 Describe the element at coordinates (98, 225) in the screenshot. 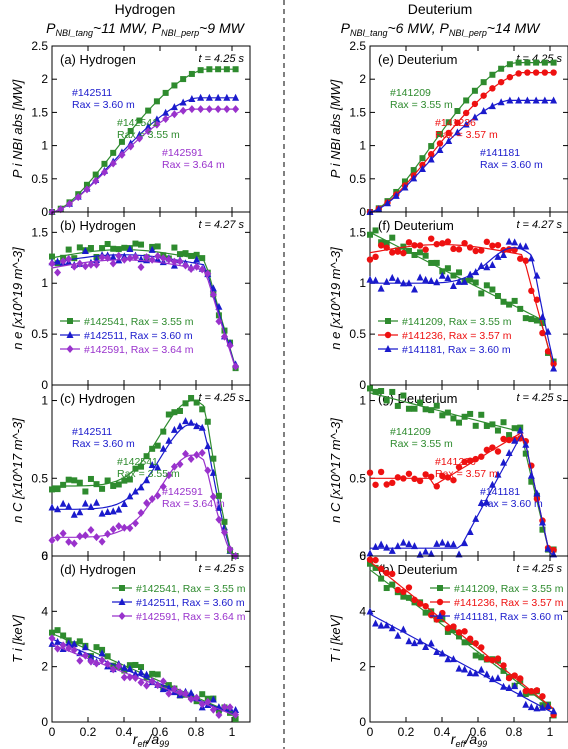

I see `panel-label: (b) Hydrogen` at that location.